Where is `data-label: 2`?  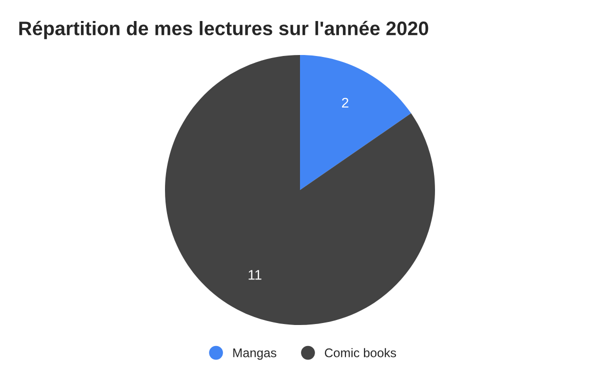 data-label: 2 is located at coordinates (345, 103).